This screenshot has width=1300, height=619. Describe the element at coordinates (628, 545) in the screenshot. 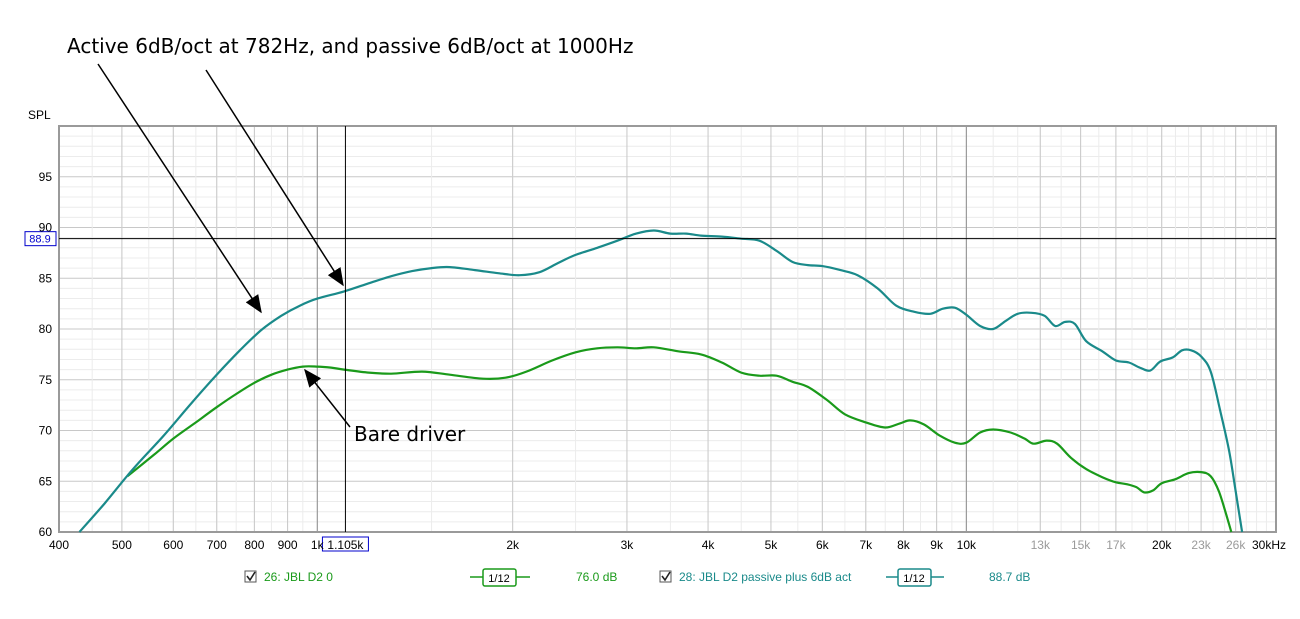

I see `x-tick-label: 3k` at that location.